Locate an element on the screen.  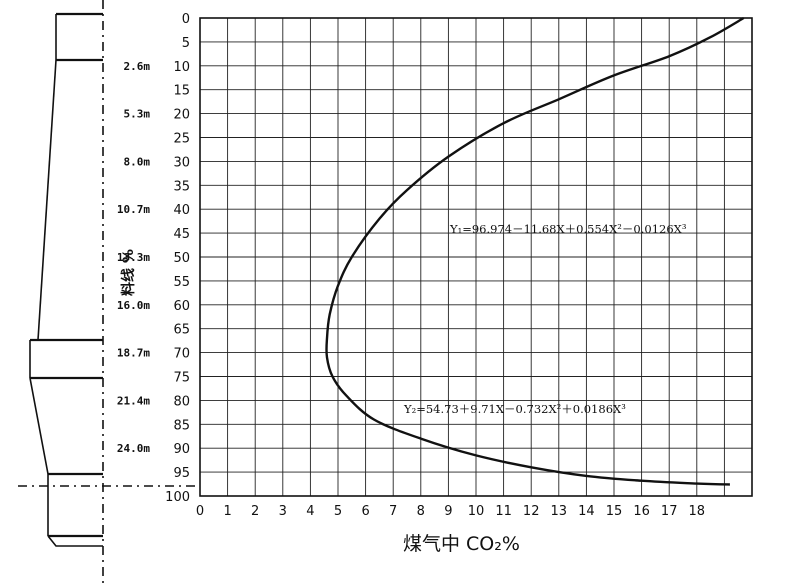
y-tick-label: 90 is located at coordinates (181, 449).